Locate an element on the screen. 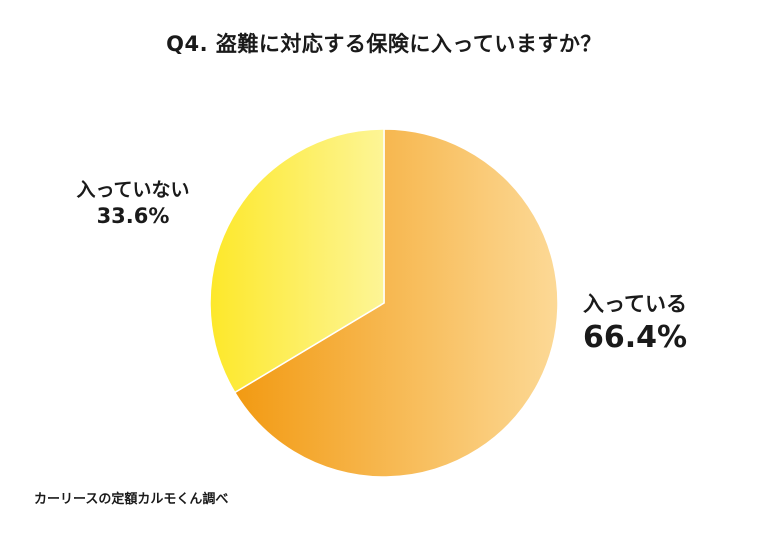  pie-slice-not-insured is located at coordinates (297, 261).